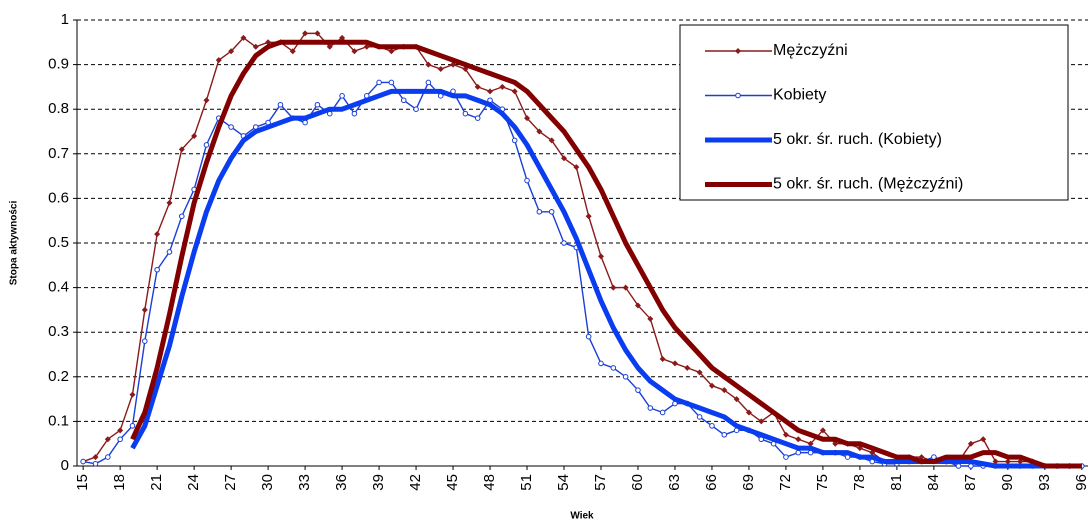 The image size is (1090, 523). Describe the element at coordinates (341, 482) in the screenshot. I see `x-tick-label: 36` at that location.